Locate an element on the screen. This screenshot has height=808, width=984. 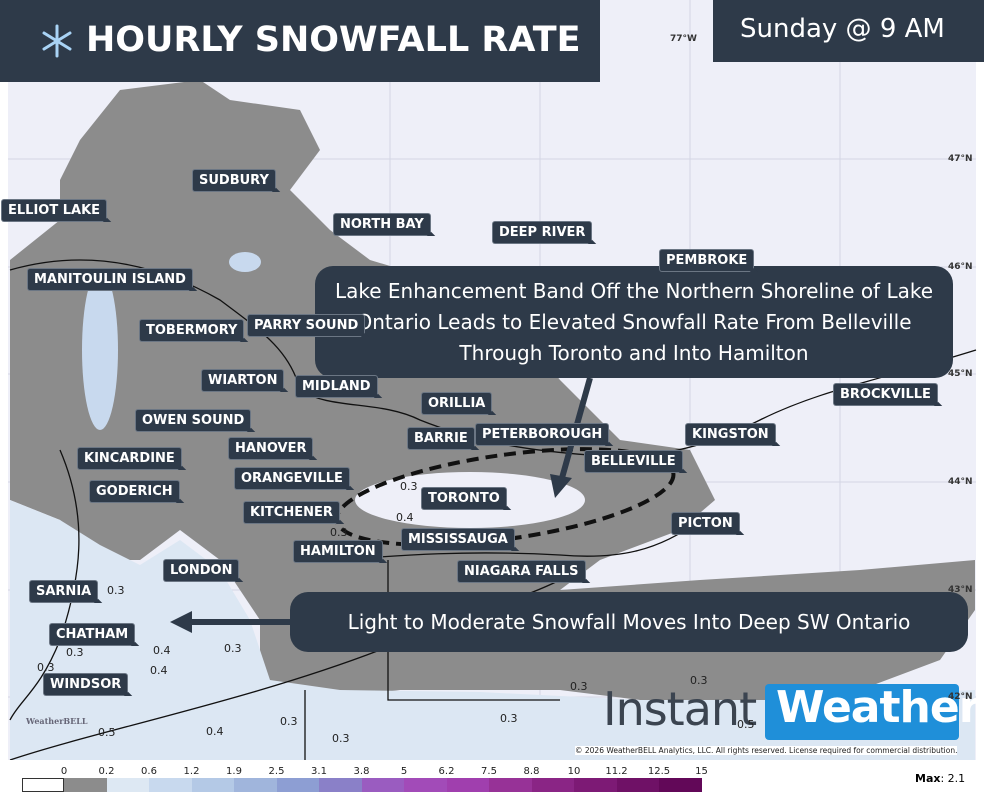
city-label: LONDON is located at coordinates (201, 570).